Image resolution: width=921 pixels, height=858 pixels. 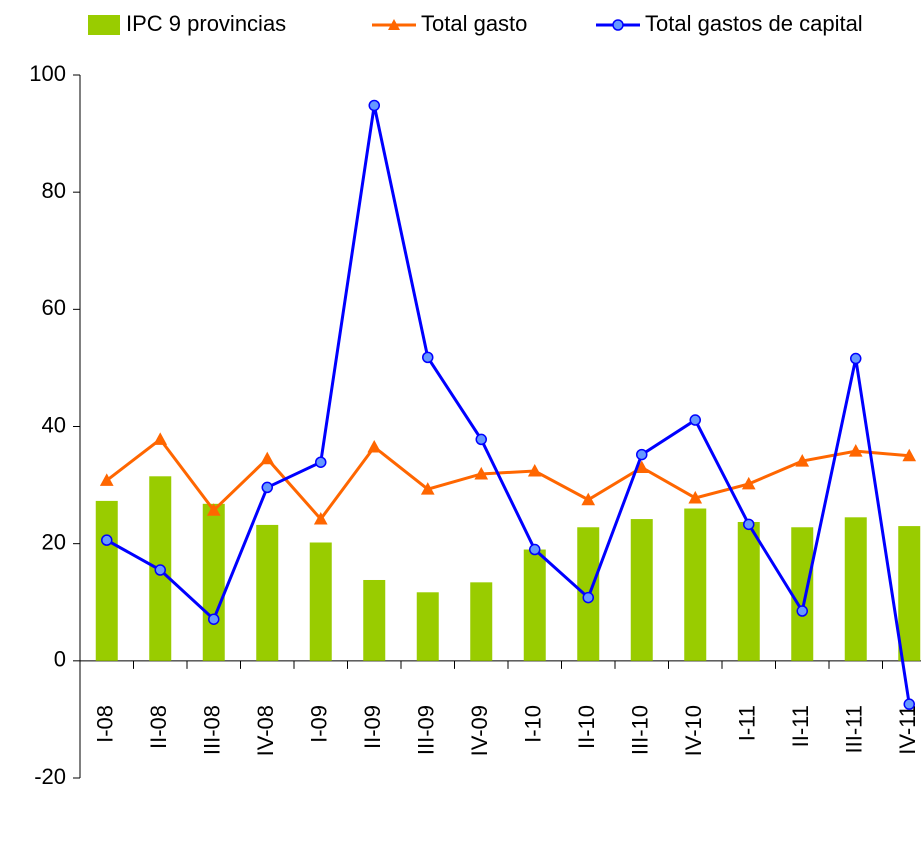 What do you see at coordinates (206, 23) in the screenshot?
I see `legend-label: IPC 9 provincias` at bounding box center [206, 23].